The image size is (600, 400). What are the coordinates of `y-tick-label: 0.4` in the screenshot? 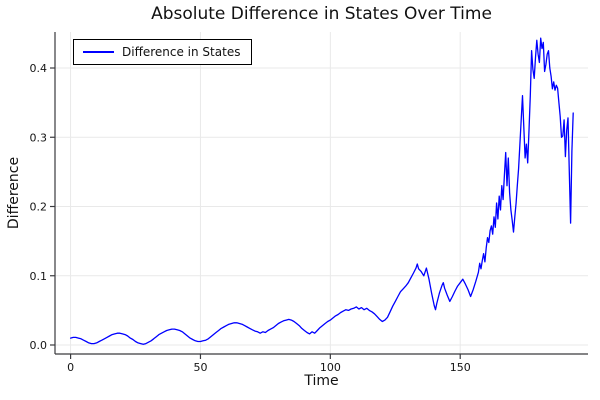 It's located at (39, 68).